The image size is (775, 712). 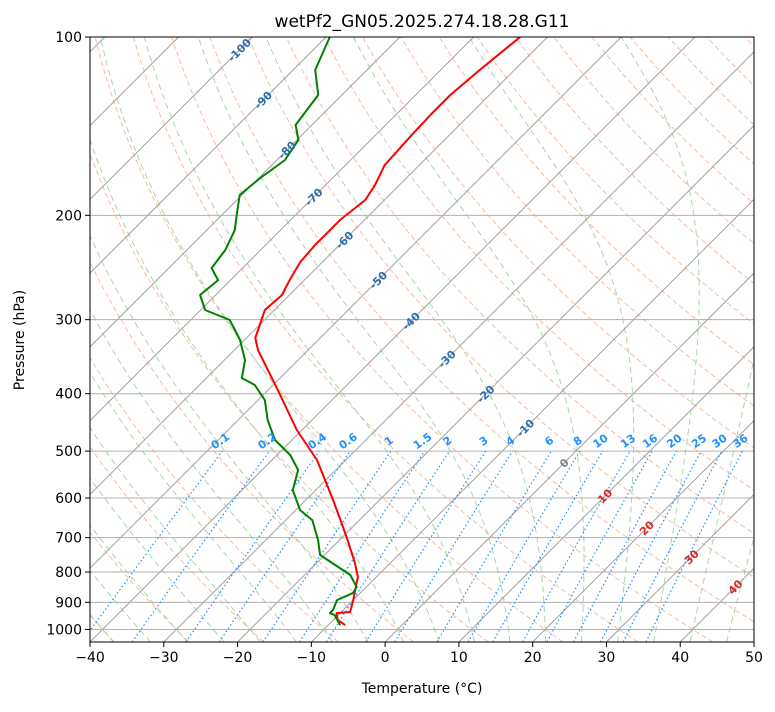 I want to click on y-tick-label: 700, so click(x=68, y=539).